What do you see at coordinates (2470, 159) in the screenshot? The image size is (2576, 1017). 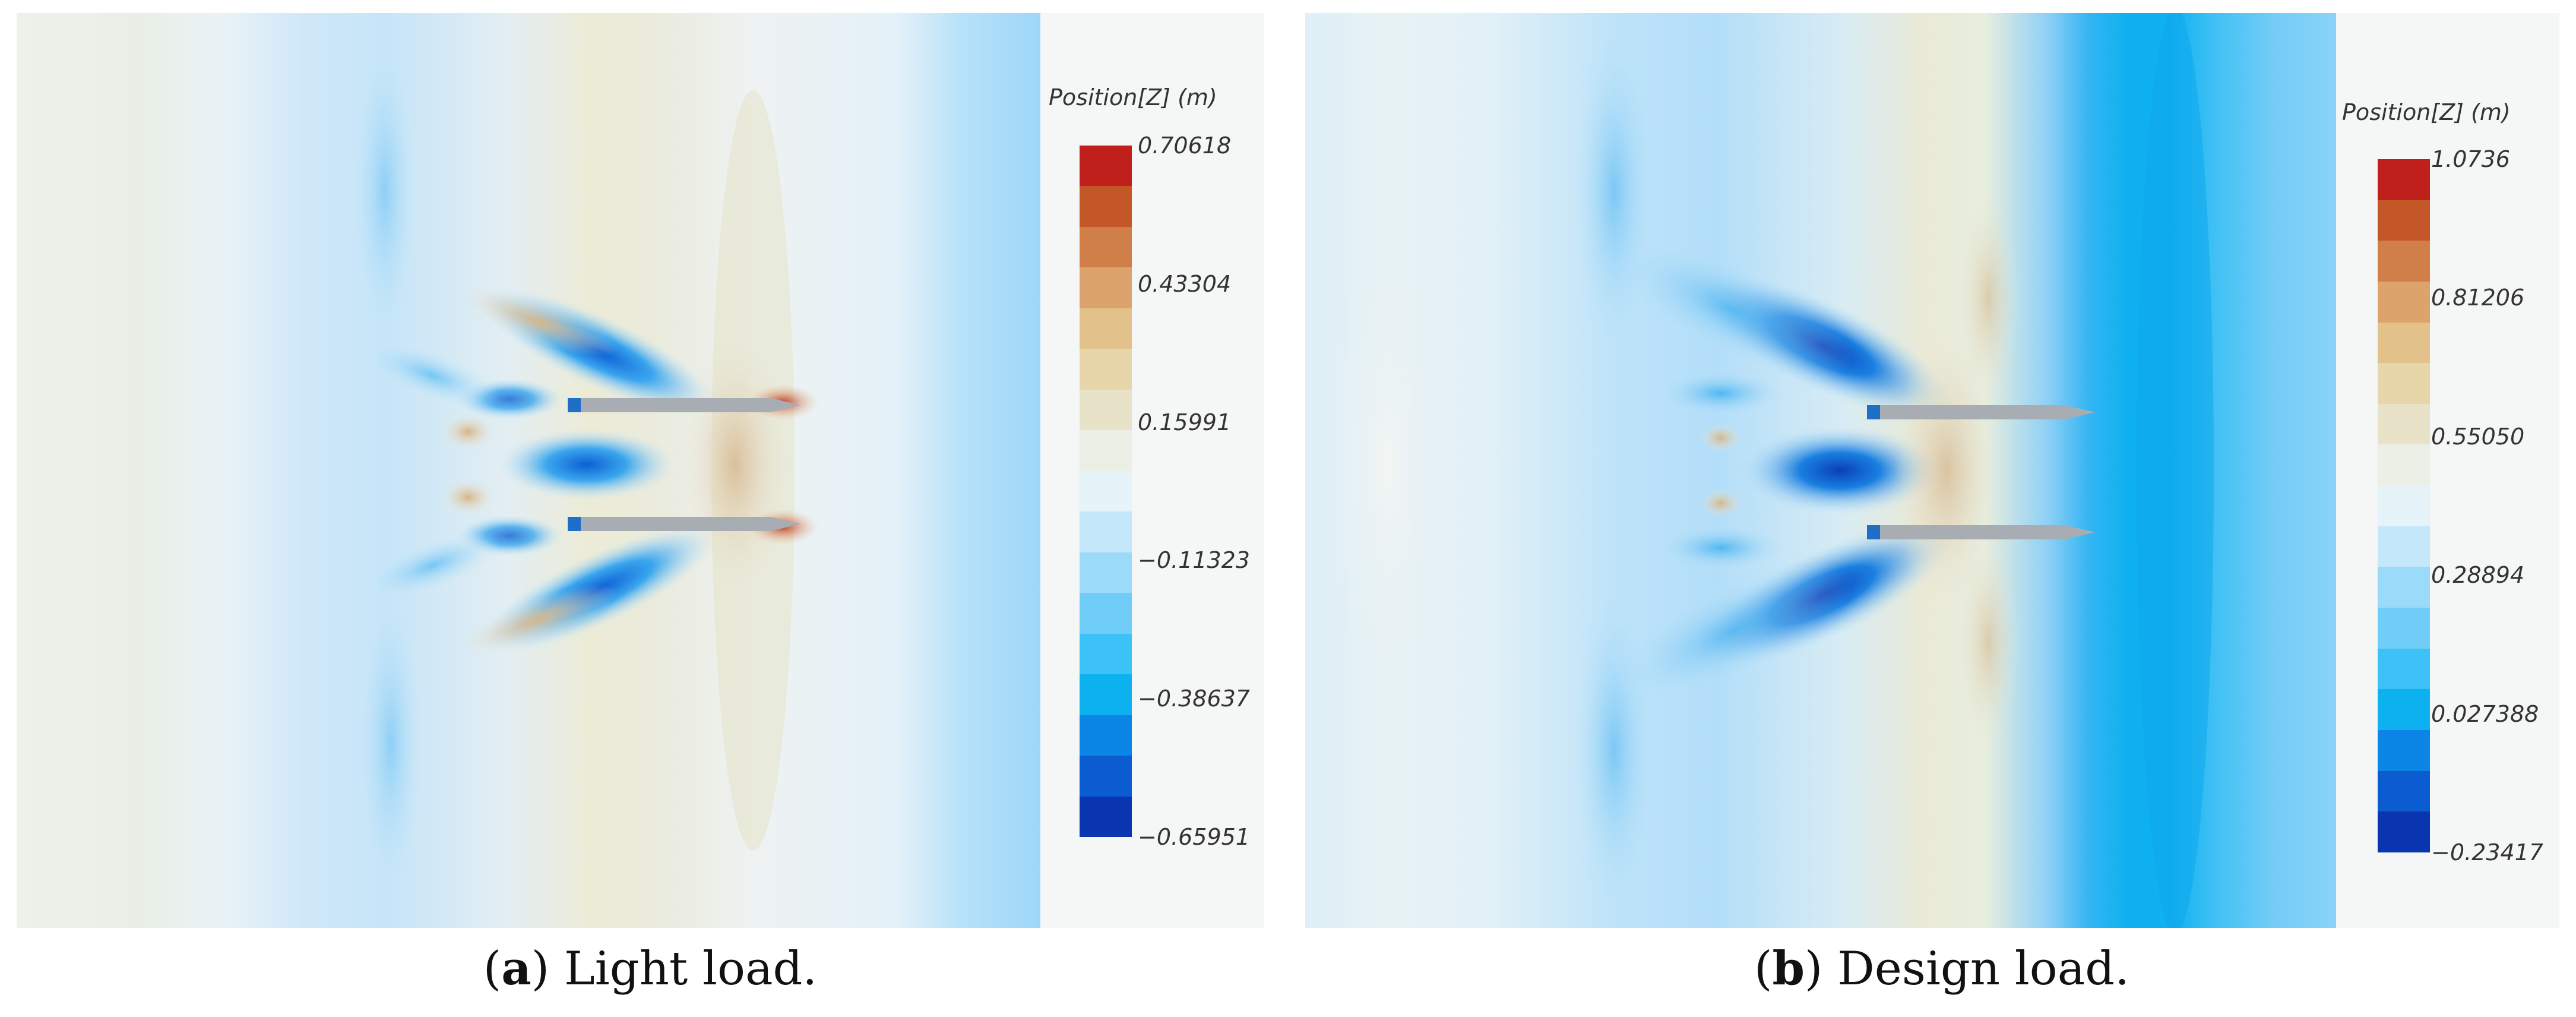 I see `colorbar-tick-label: 1.0736` at bounding box center [2470, 159].